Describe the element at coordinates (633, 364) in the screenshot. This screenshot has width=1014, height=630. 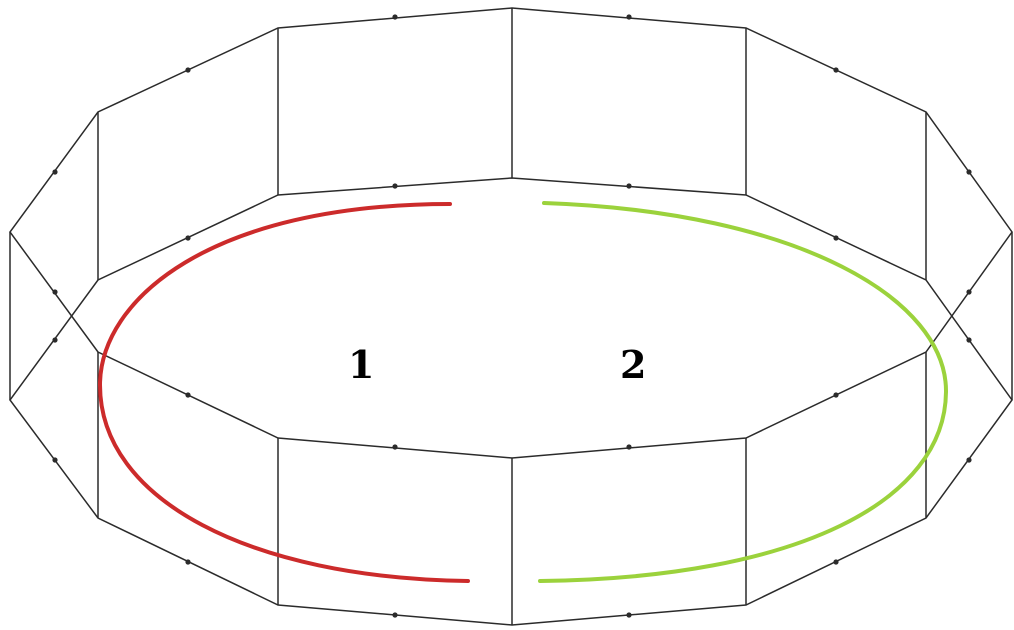
I see `arc-2-label: 2` at that location.